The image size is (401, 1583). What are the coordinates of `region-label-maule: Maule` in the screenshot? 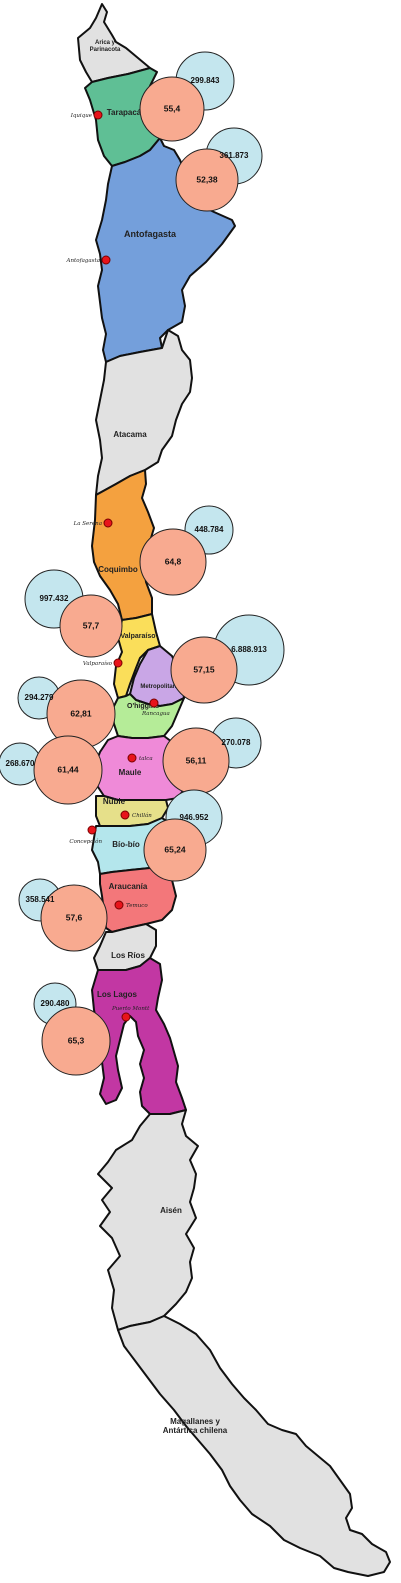 It's located at (130, 772).